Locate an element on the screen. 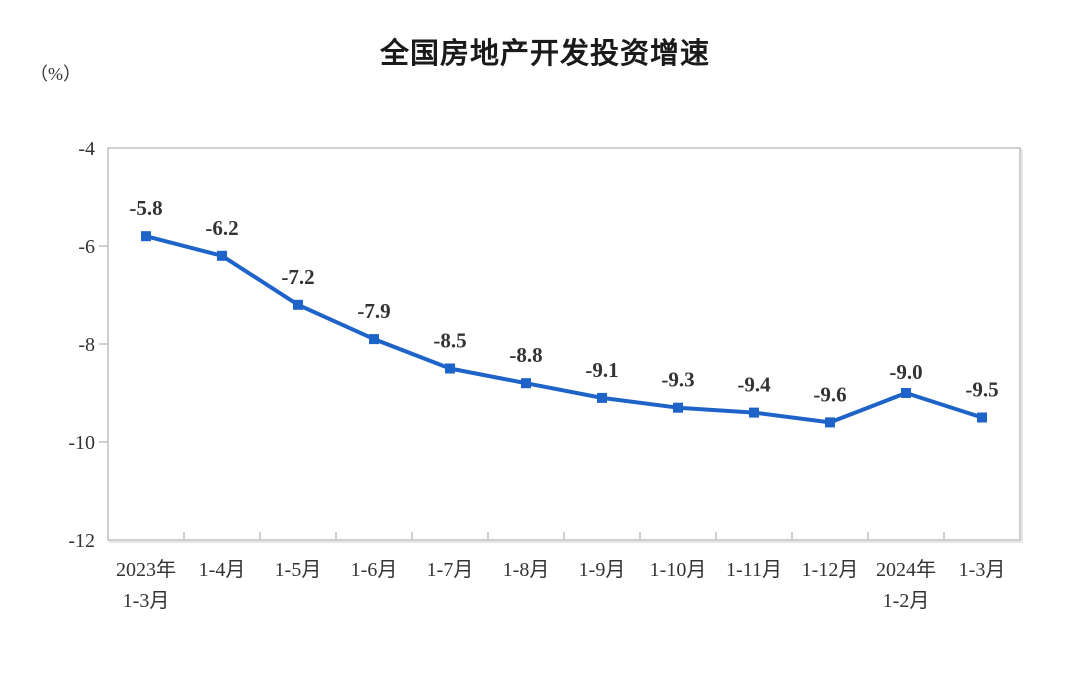 This screenshot has width=1080, height=678. y-axis-label: -10 is located at coordinates (81, 443).